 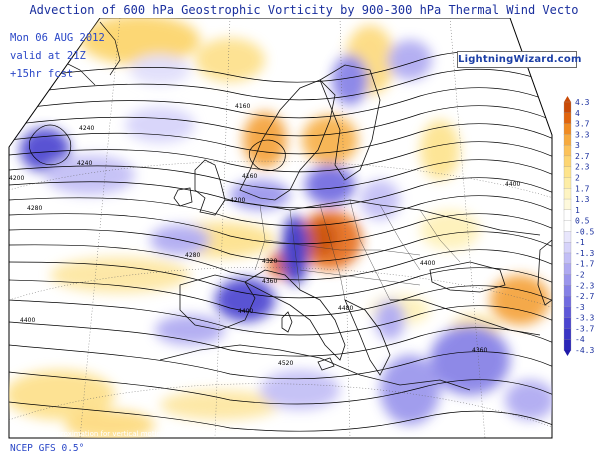 I want to click on height-label: 4480, so click(x=345, y=308).